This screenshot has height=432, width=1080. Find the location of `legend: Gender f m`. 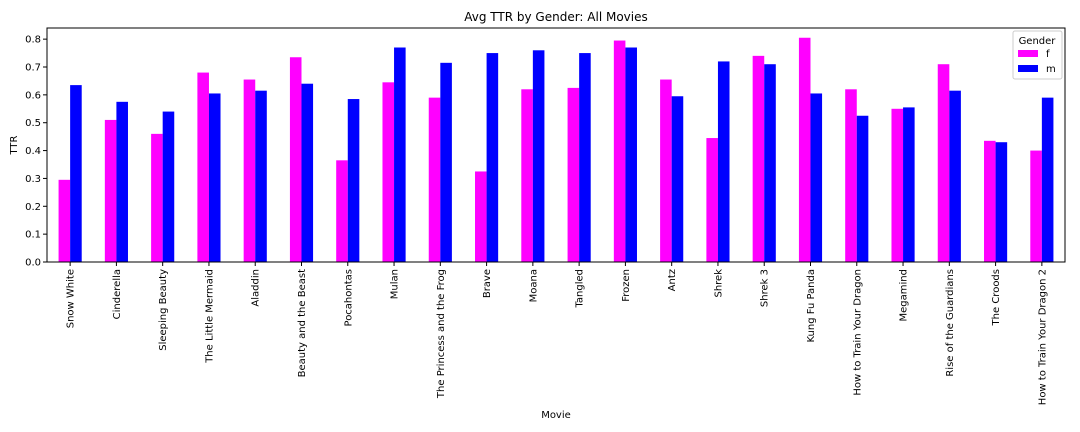

legend: Gender f m is located at coordinates (1037, 55).